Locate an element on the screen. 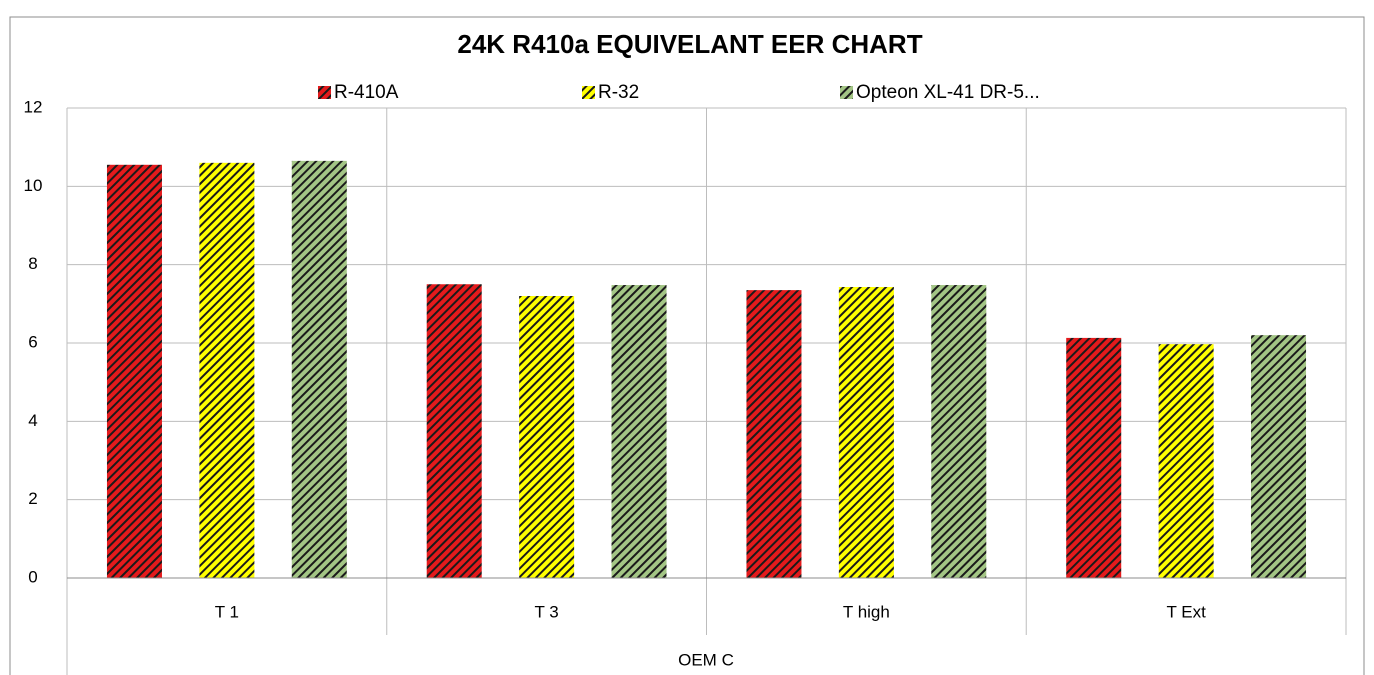 This screenshot has width=1374, height=675. y-tick-label: 4 is located at coordinates (32, 420).